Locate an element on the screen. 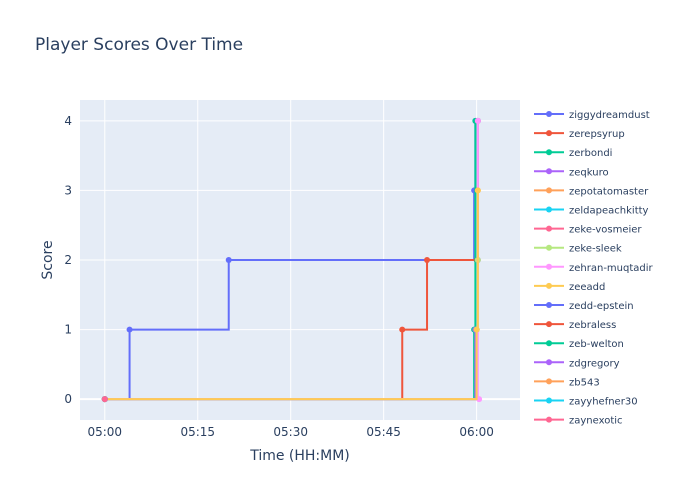 Image resolution: width=700 pixels, height=500 pixels. x-tick-label: 05:00 is located at coordinates (104, 432).